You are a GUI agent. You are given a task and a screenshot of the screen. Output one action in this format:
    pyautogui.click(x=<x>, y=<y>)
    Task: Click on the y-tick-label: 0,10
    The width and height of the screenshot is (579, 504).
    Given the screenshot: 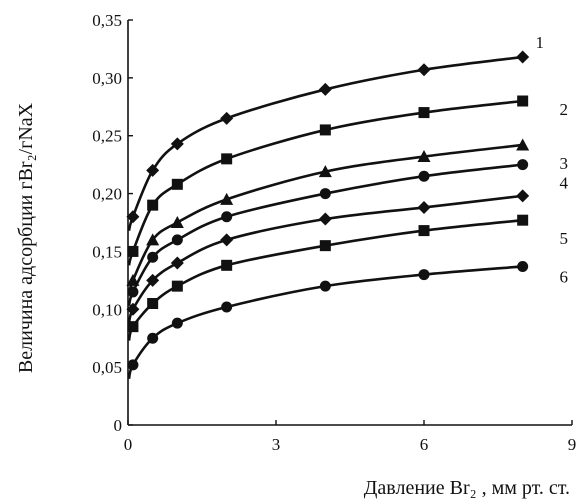 What is the action you would take?
    pyautogui.click(x=107, y=309)
    